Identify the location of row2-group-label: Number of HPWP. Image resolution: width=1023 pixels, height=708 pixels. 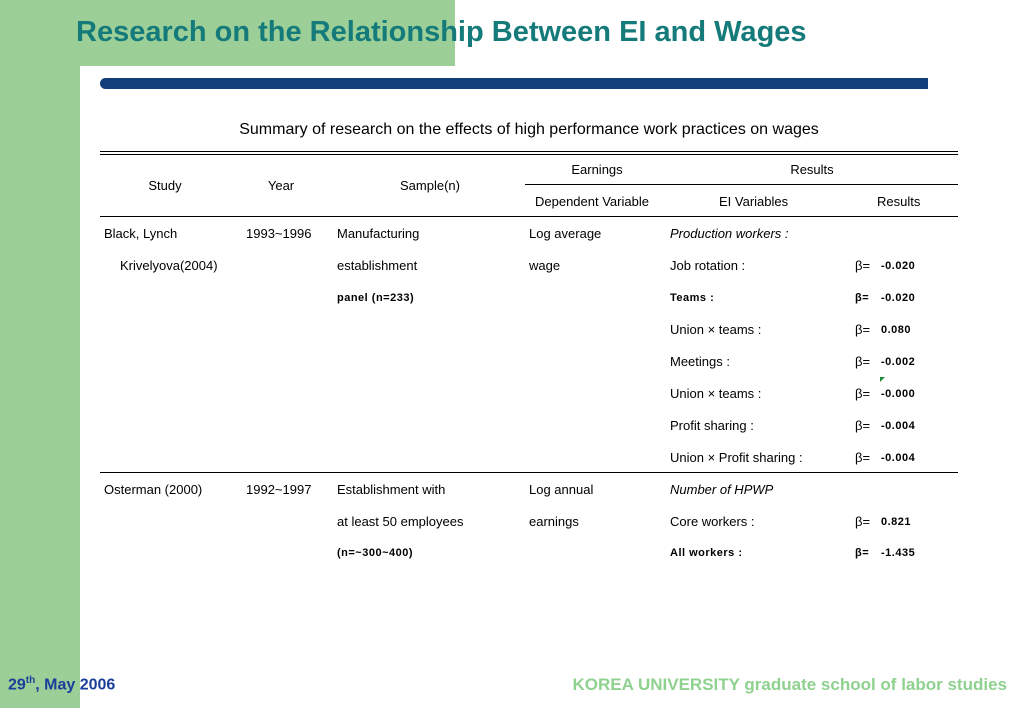
(722, 489).